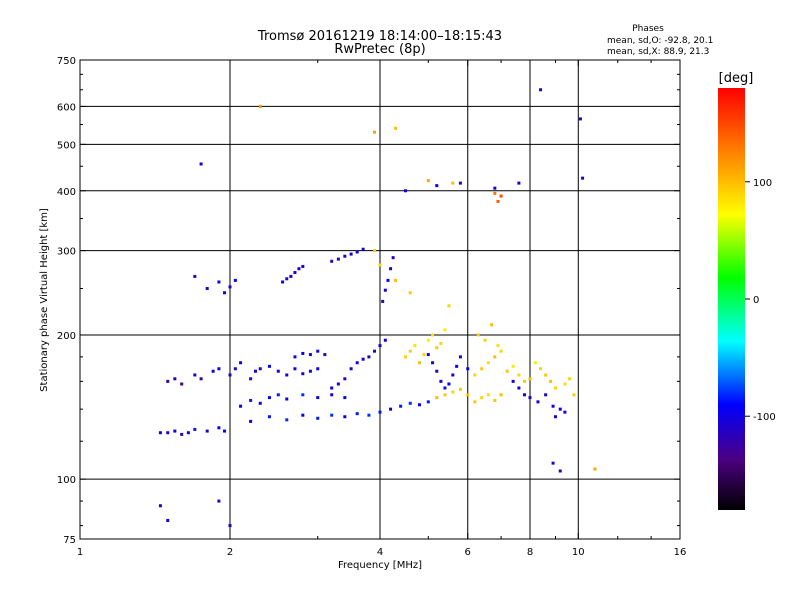 The height and width of the screenshot is (600, 800). What do you see at coordinates (756, 300) in the screenshot?
I see `colorbar-tick-label: 0` at bounding box center [756, 300].